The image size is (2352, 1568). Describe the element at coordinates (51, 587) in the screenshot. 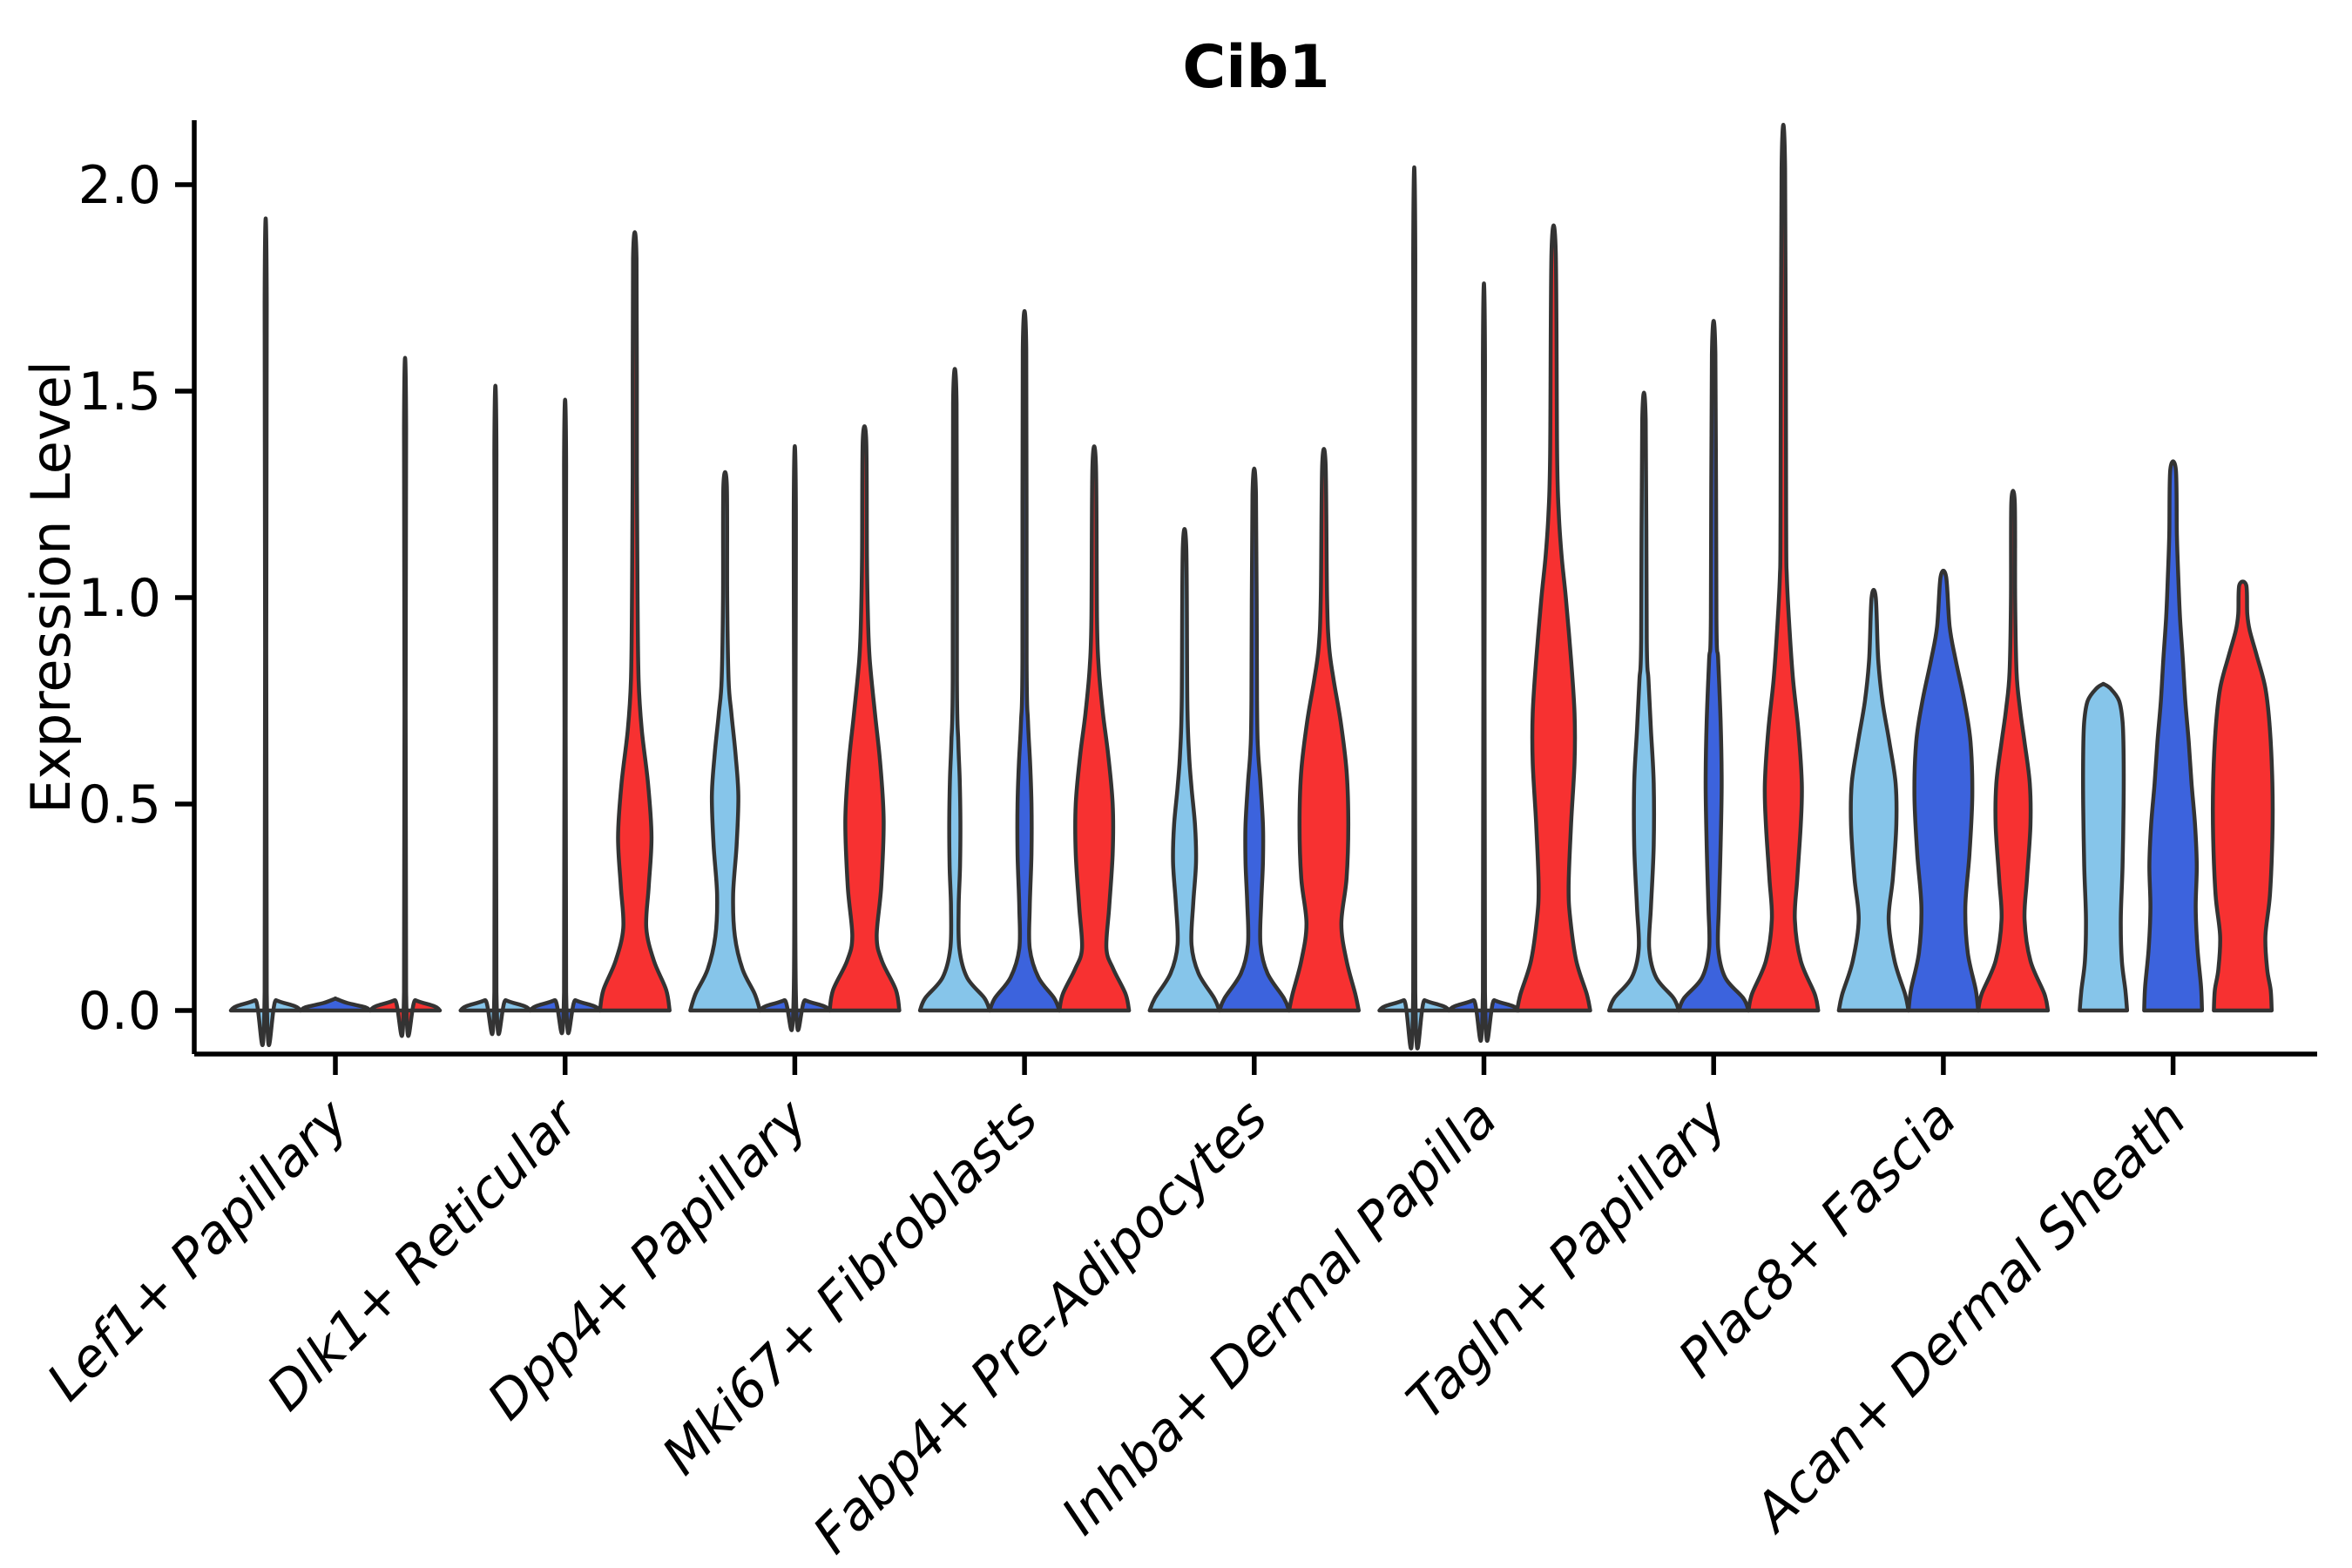

I see `y-axis-label: Expression Level` at that location.